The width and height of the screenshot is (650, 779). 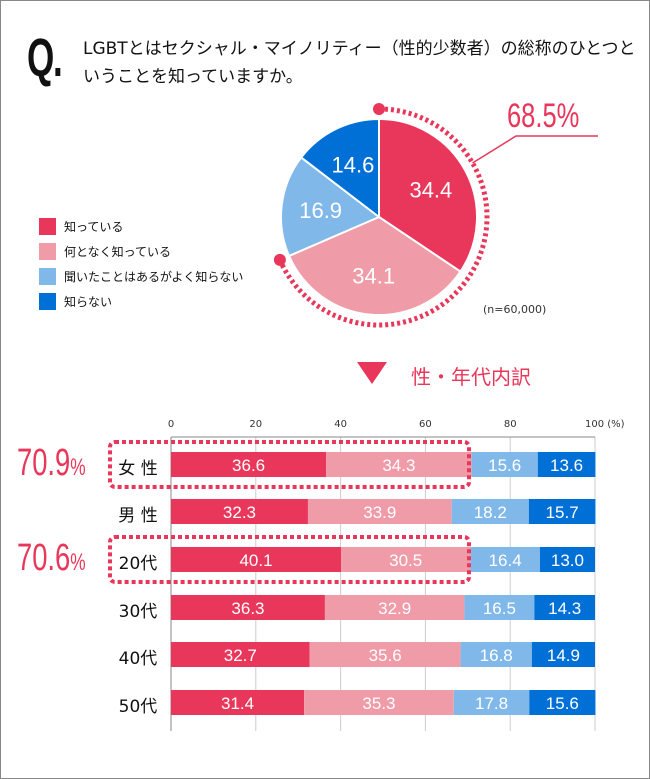 I want to click on bar-value-label: 36.6, so click(x=248, y=465).